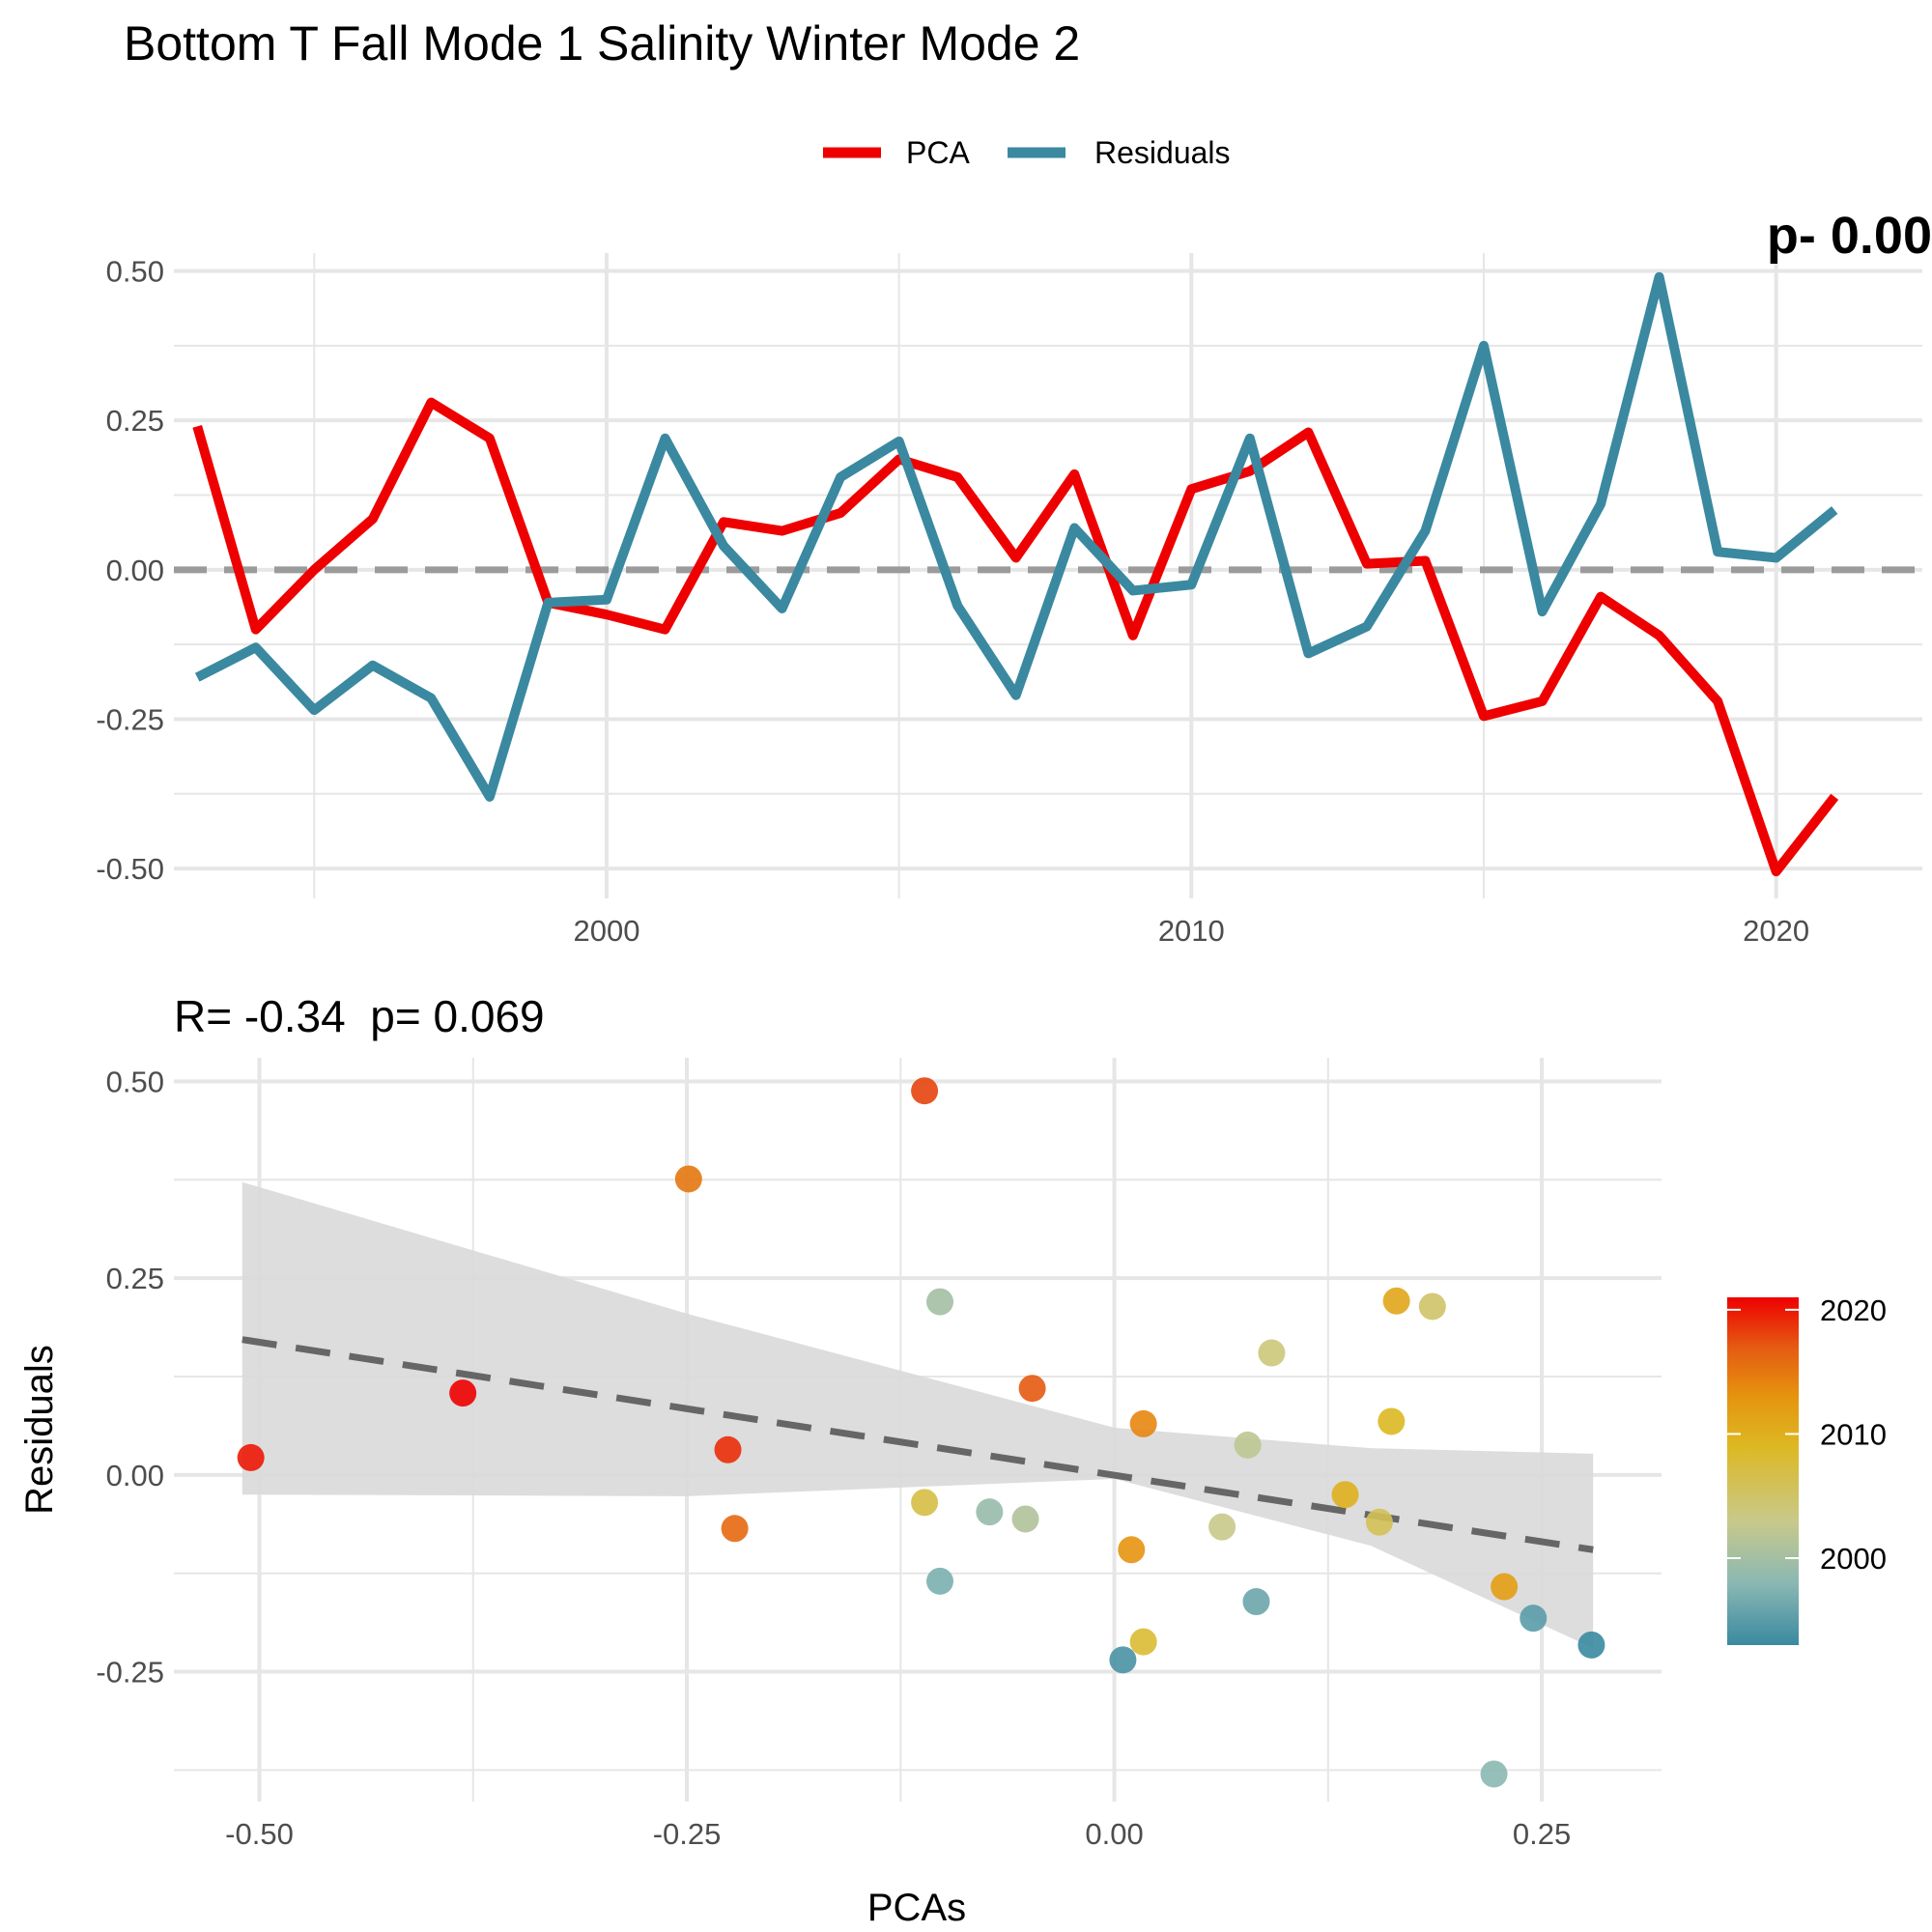  What do you see at coordinates (135, 1278) in the screenshot?
I see `bottom-y-tick-label: 0.25` at bounding box center [135, 1278].